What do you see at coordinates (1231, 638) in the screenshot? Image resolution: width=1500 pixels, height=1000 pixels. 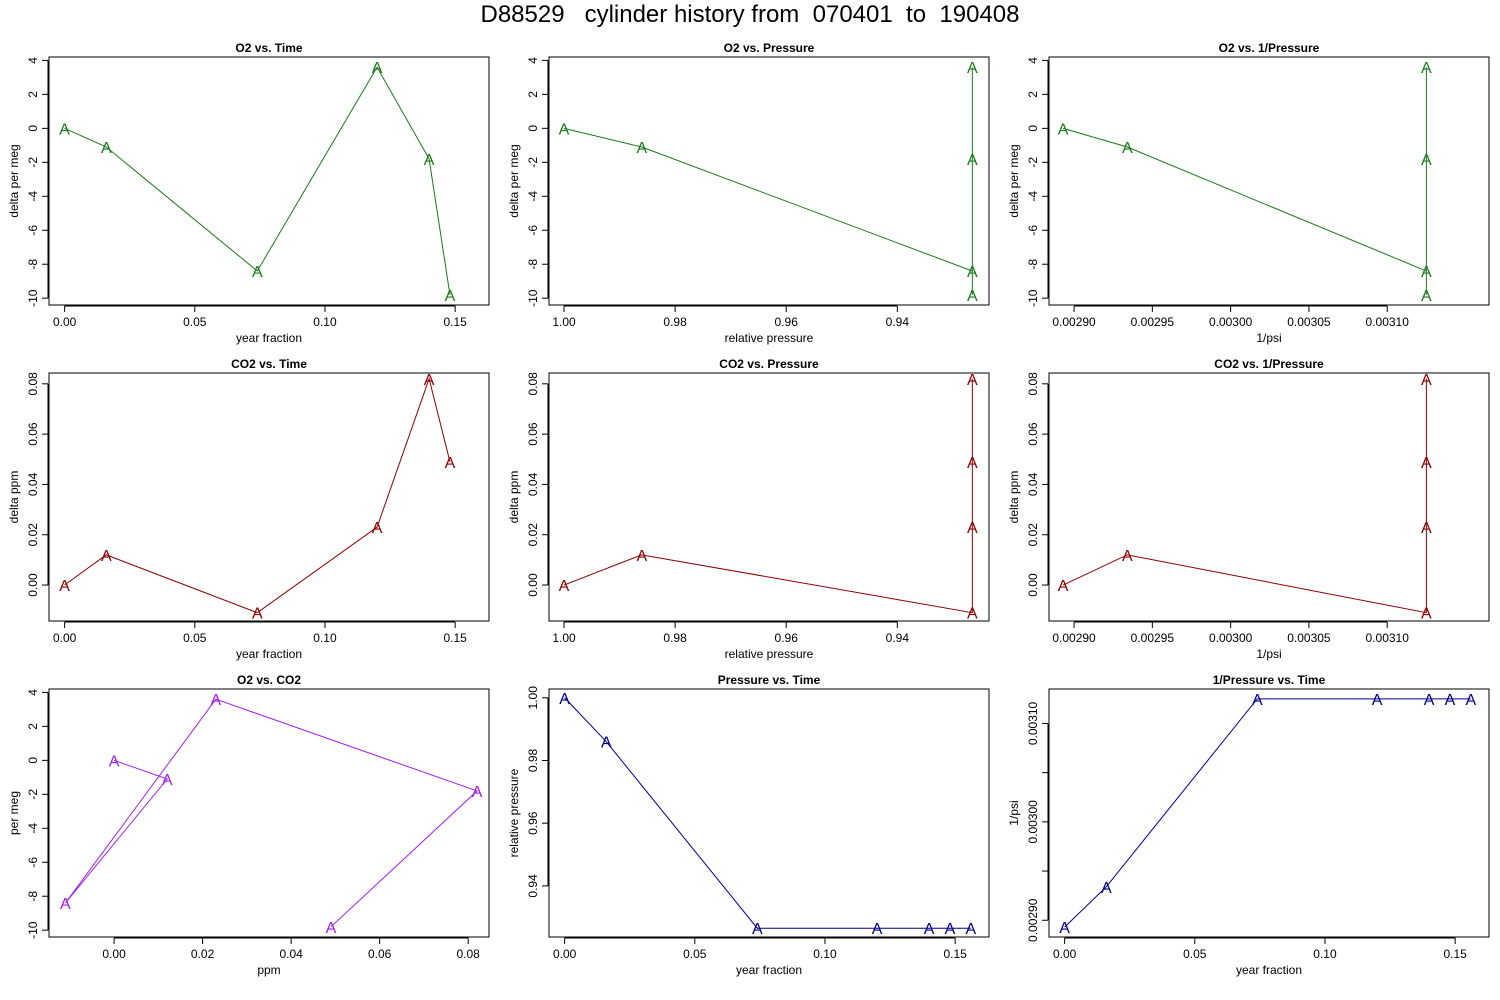 I see `x-tick-label: 0.00300` at bounding box center [1231, 638].